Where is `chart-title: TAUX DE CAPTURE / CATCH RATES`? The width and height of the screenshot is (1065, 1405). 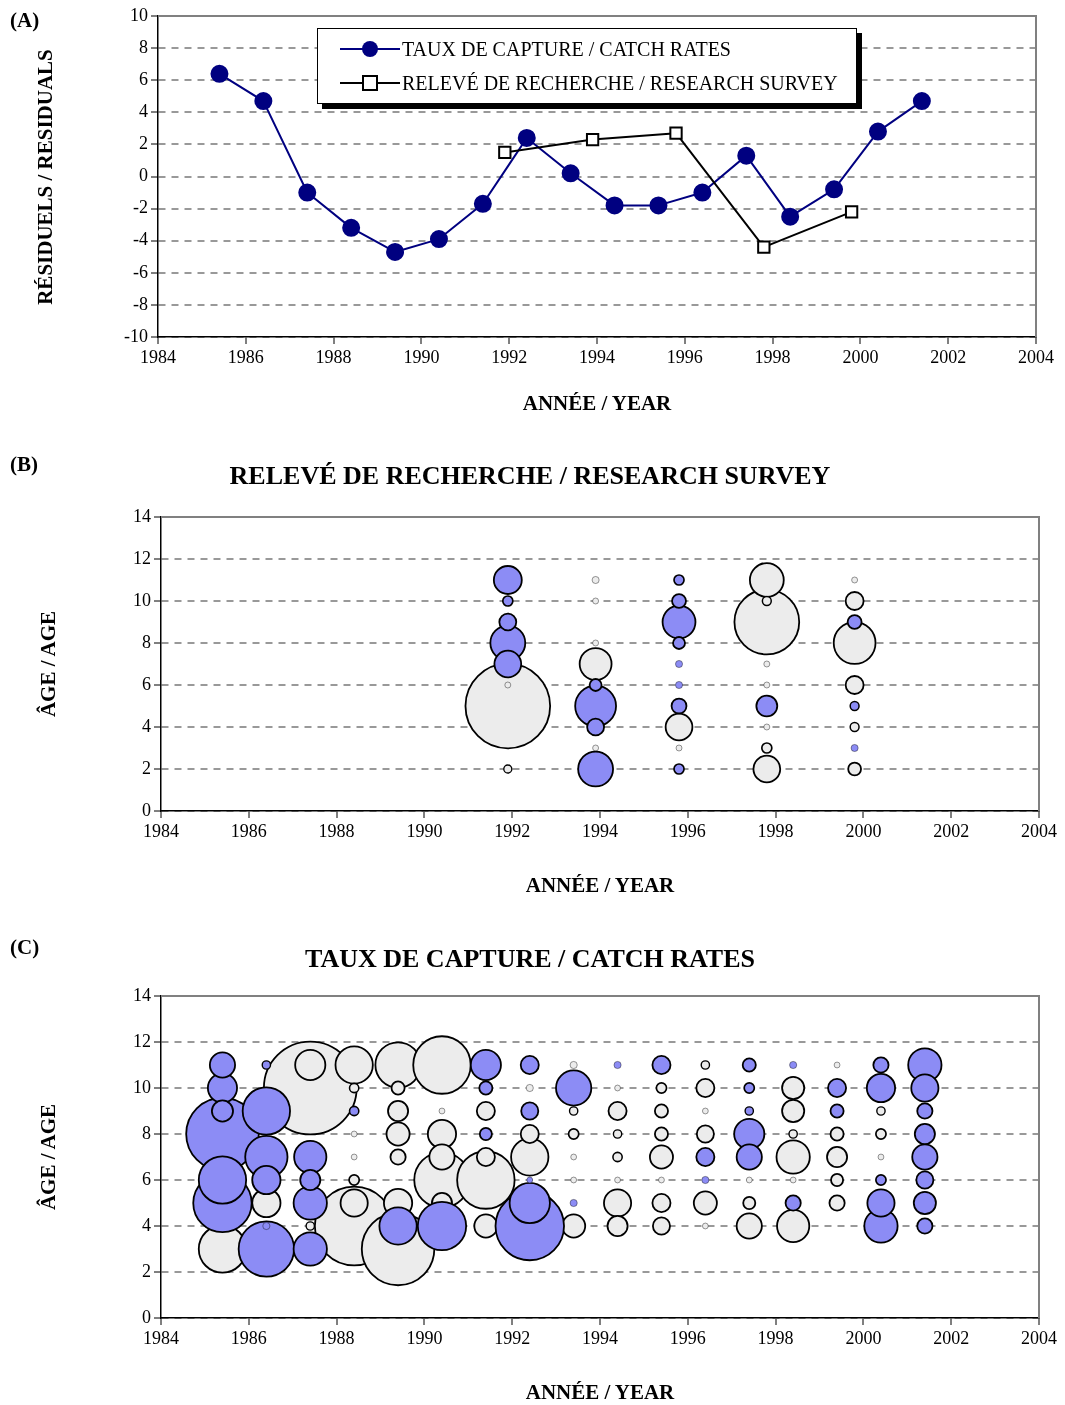 chart-title: TAUX DE CAPTURE / CATCH RATES is located at coordinates (530, 959).